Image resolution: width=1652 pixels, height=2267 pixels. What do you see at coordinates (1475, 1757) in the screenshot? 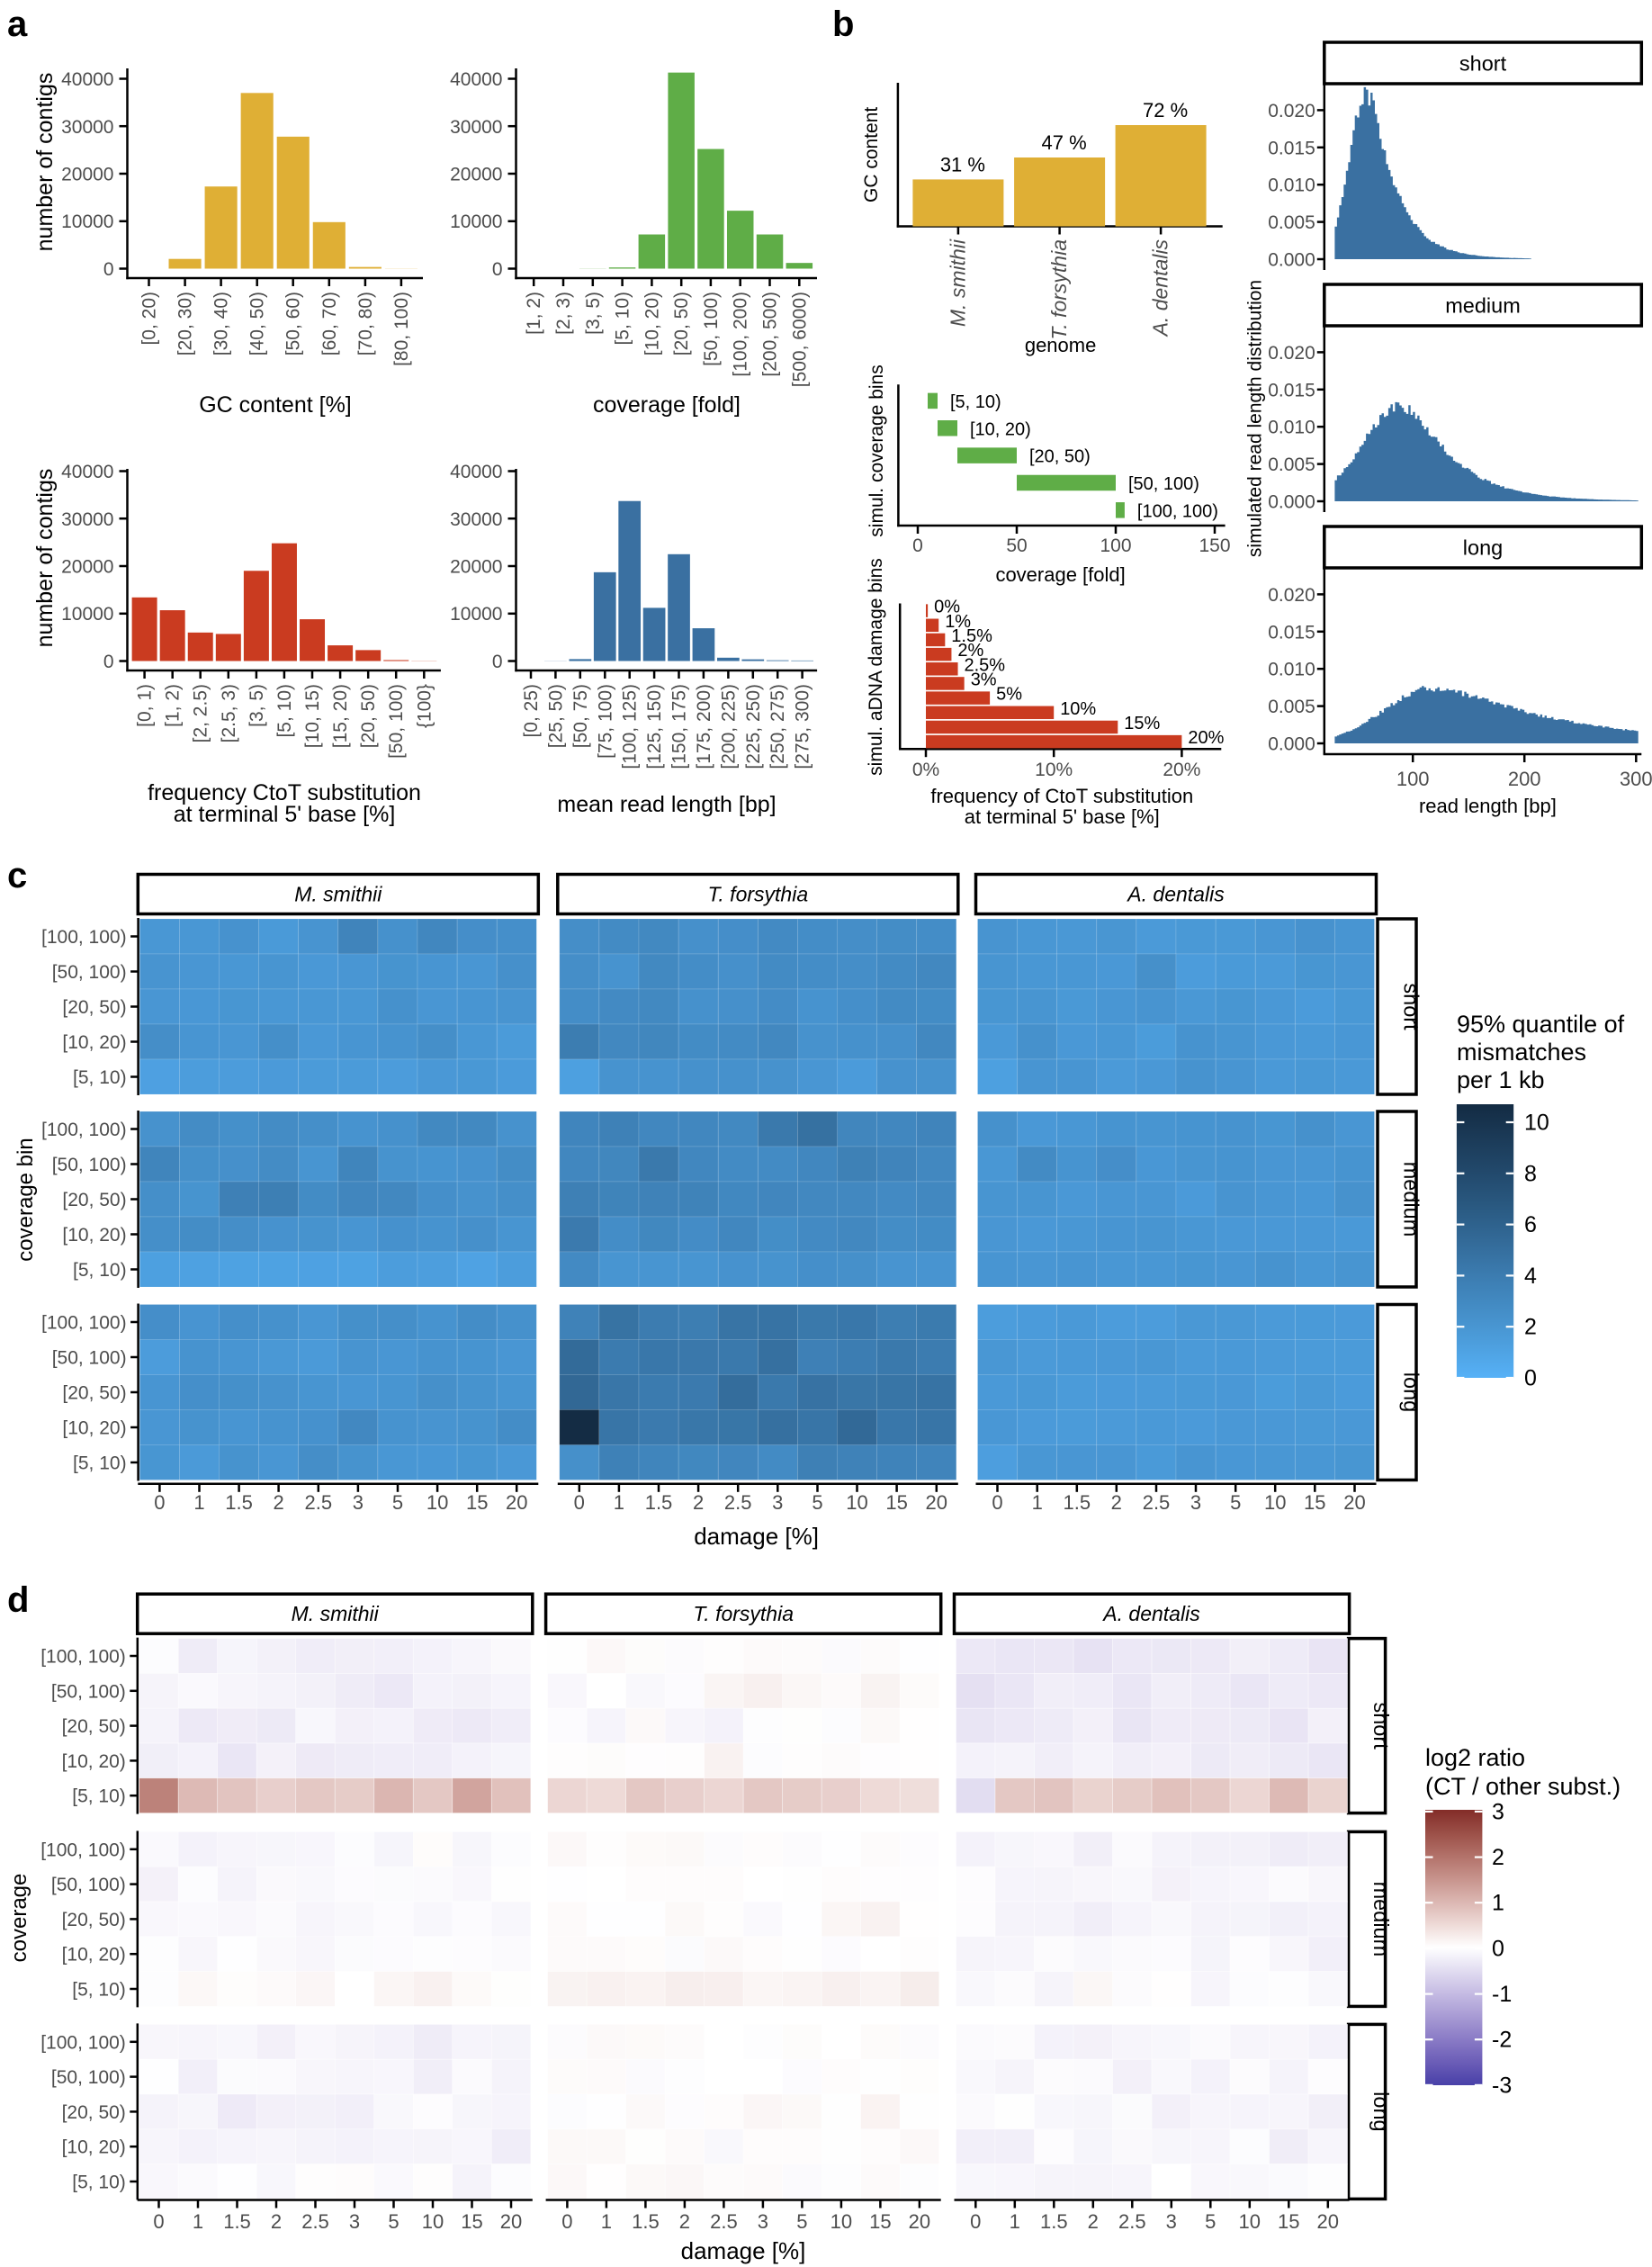
I see `svg-text: log2 ratio` at bounding box center [1475, 1757].